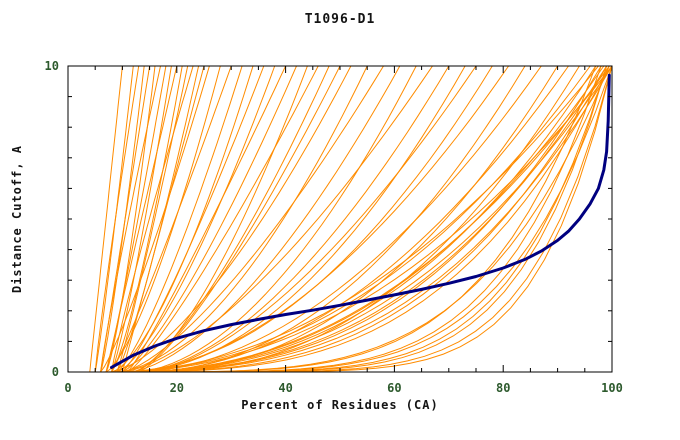 This screenshot has width=680, height=440. What do you see at coordinates (394, 388) in the screenshot?
I see `x-tick-label: 60` at bounding box center [394, 388].